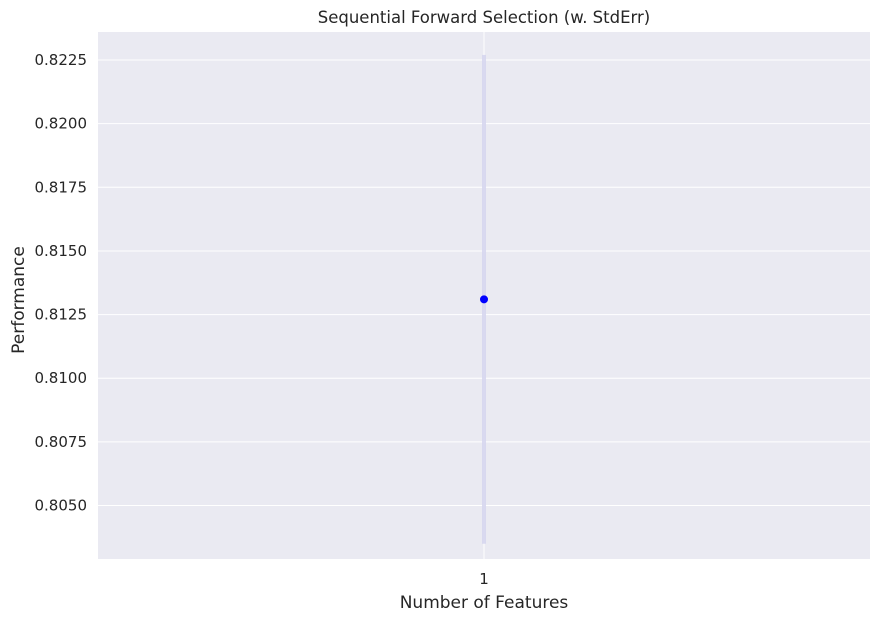 The height and width of the screenshot is (620, 882). What do you see at coordinates (484, 17) in the screenshot?
I see `chart-title: Sequential Forward Selection (w. StdErr)` at bounding box center [484, 17].